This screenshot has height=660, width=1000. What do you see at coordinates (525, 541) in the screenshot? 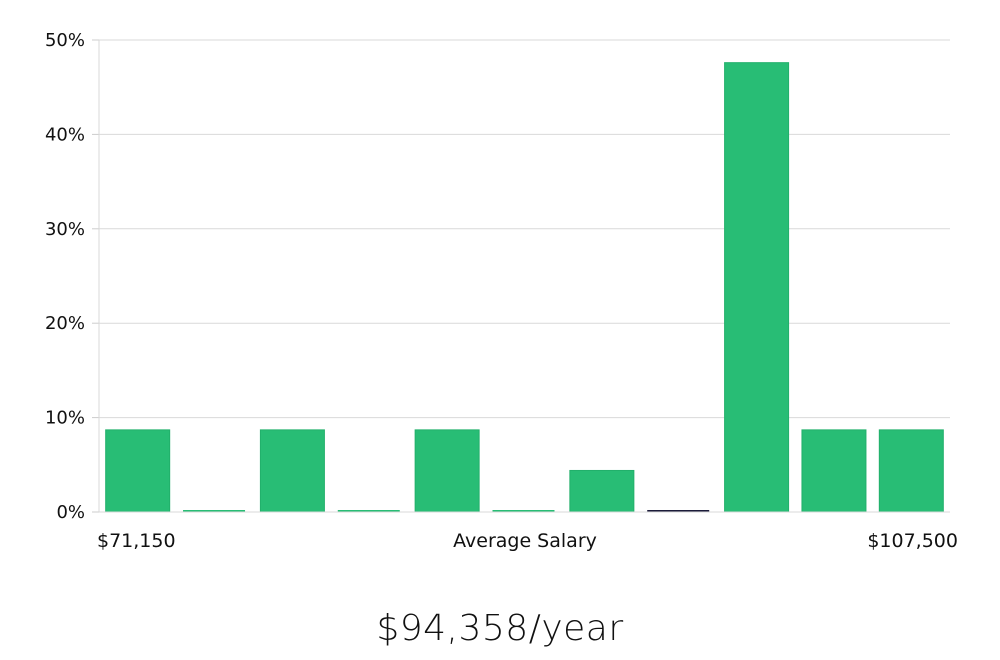
I see `x-axis-title: Average Salary` at bounding box center [525, 541].